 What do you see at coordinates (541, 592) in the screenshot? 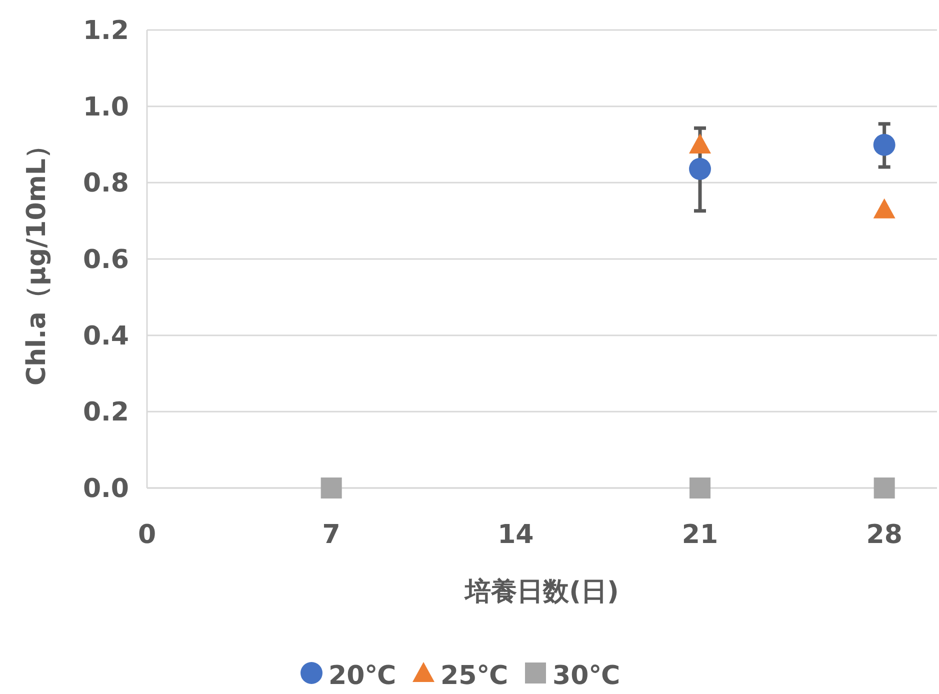
I see `x-axis-title: 培養日数(日)` at bounding box center [541, 592].